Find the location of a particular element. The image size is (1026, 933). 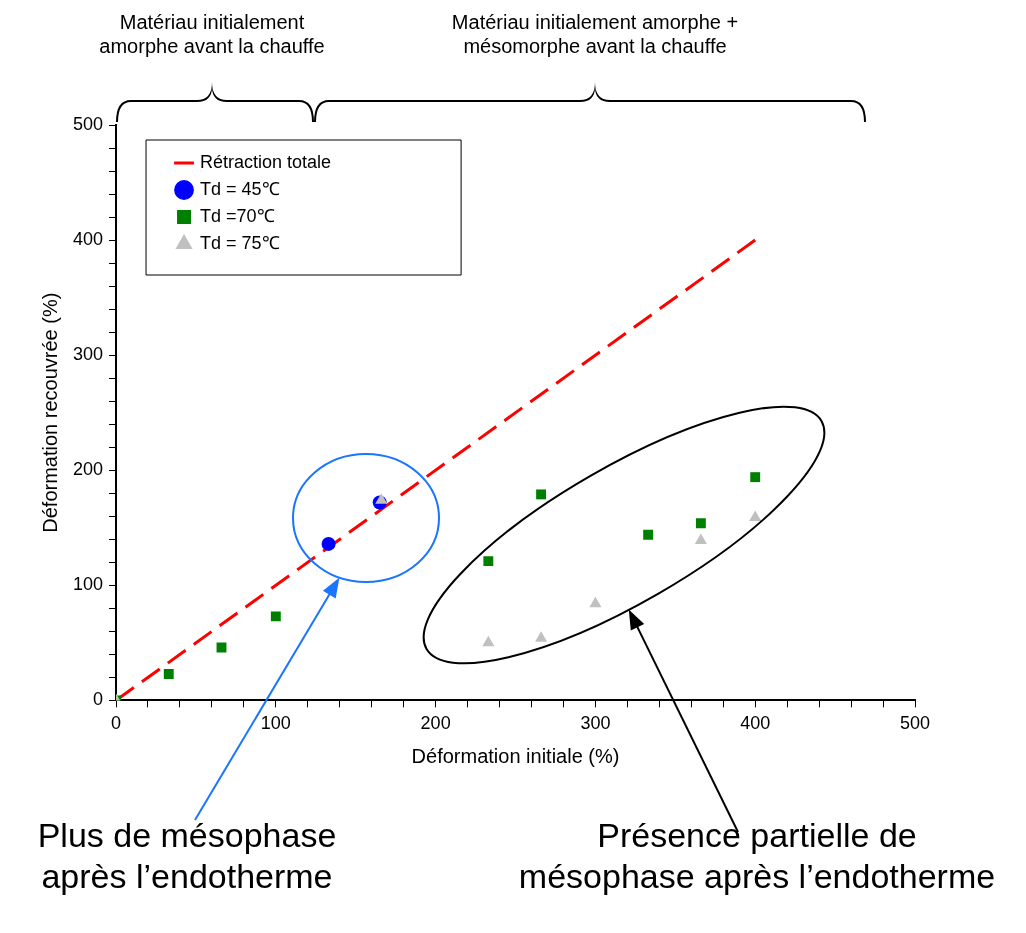

x-tick-label: 0 is located at coordinates (116, 723).